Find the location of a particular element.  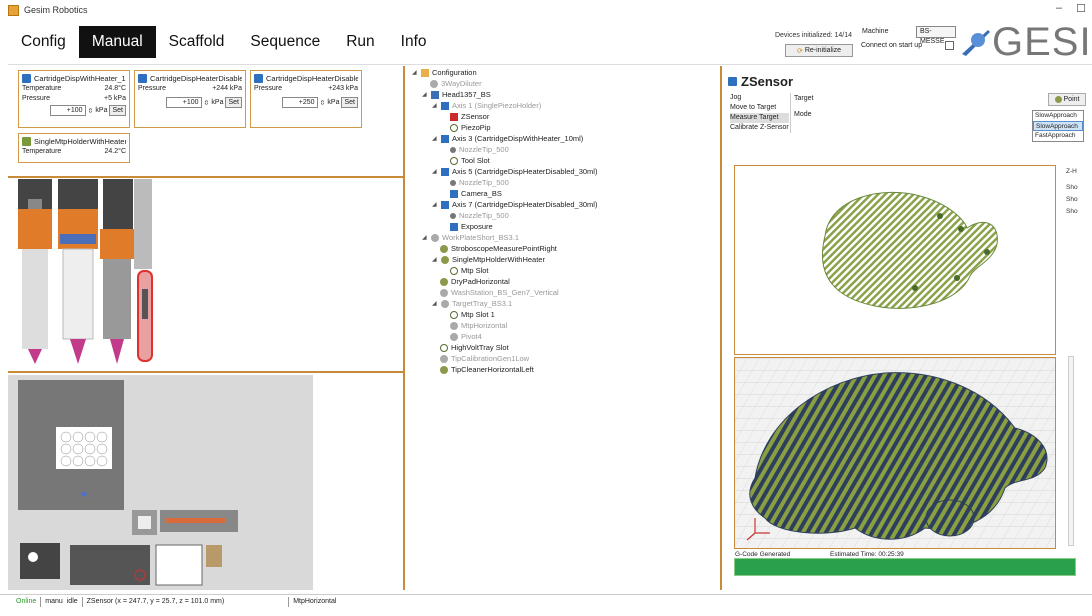

idle-status: idle is located at coordinates (72, 601).